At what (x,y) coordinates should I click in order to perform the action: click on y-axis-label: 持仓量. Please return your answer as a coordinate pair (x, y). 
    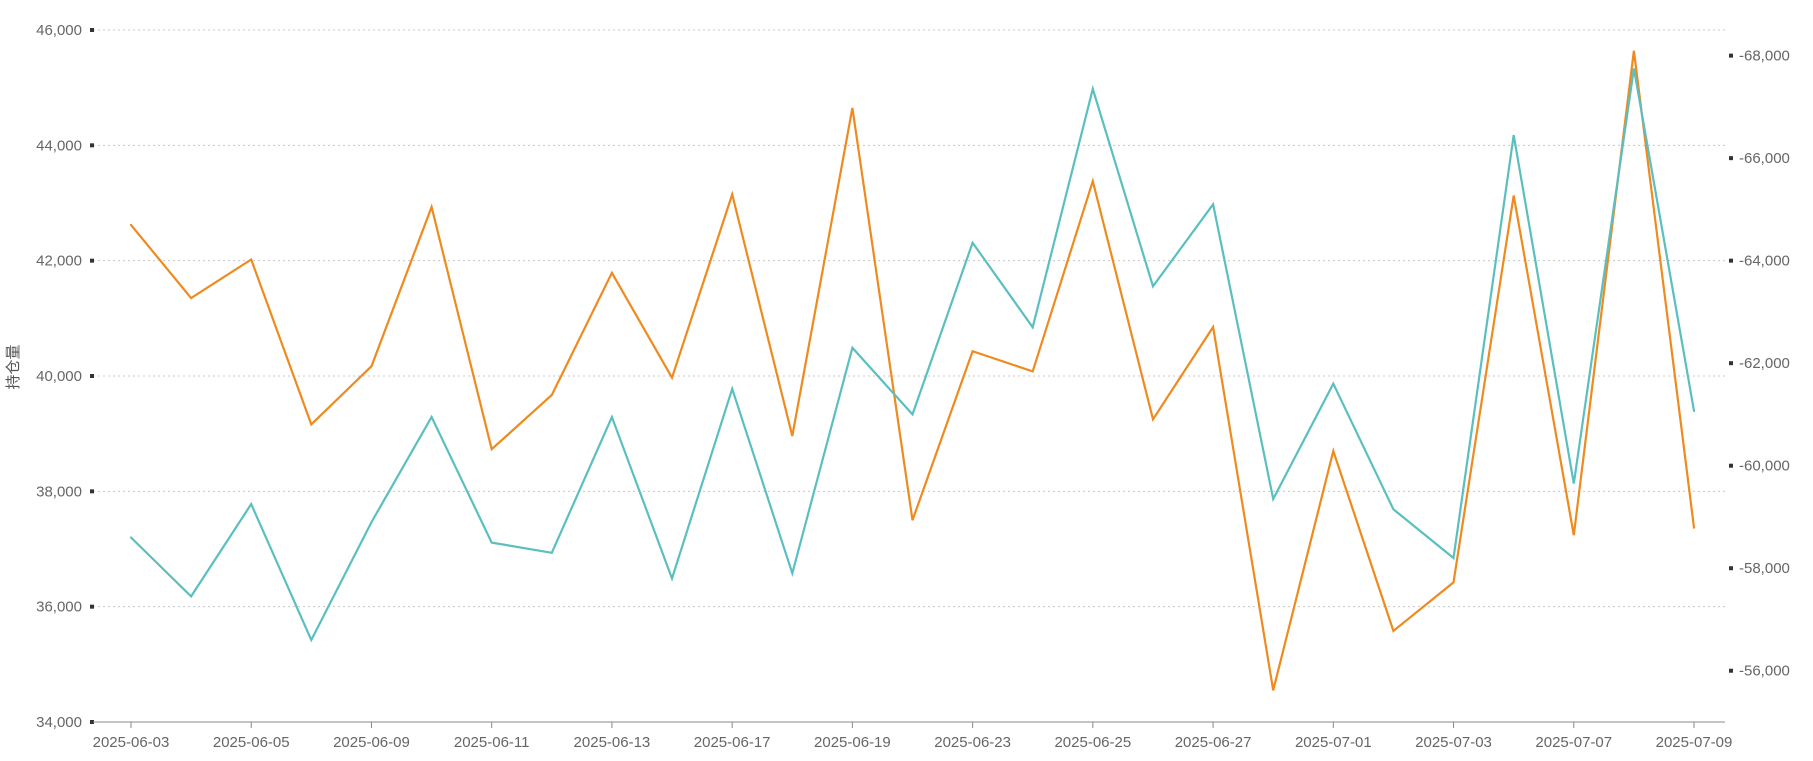
    Looking at the image, I should click on (13, 366).